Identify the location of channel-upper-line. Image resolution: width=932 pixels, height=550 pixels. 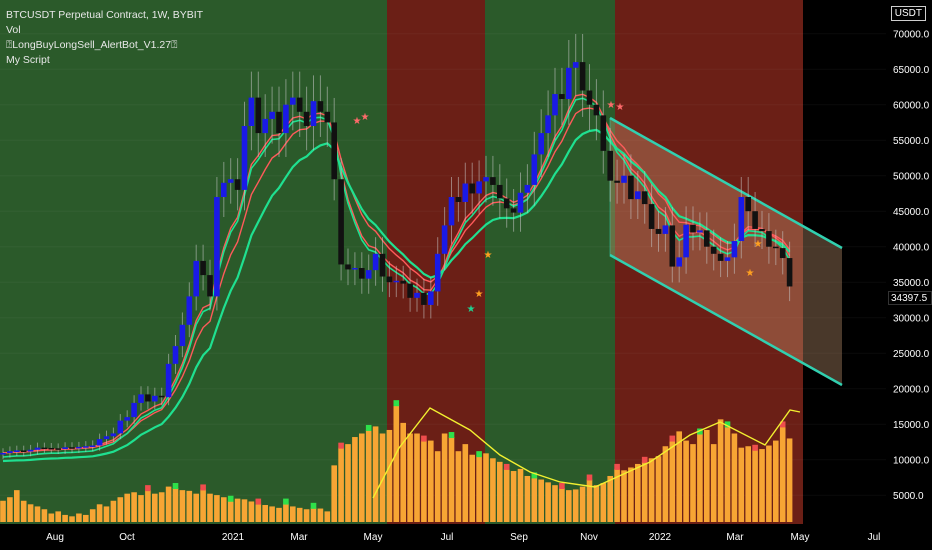
(726, 183).